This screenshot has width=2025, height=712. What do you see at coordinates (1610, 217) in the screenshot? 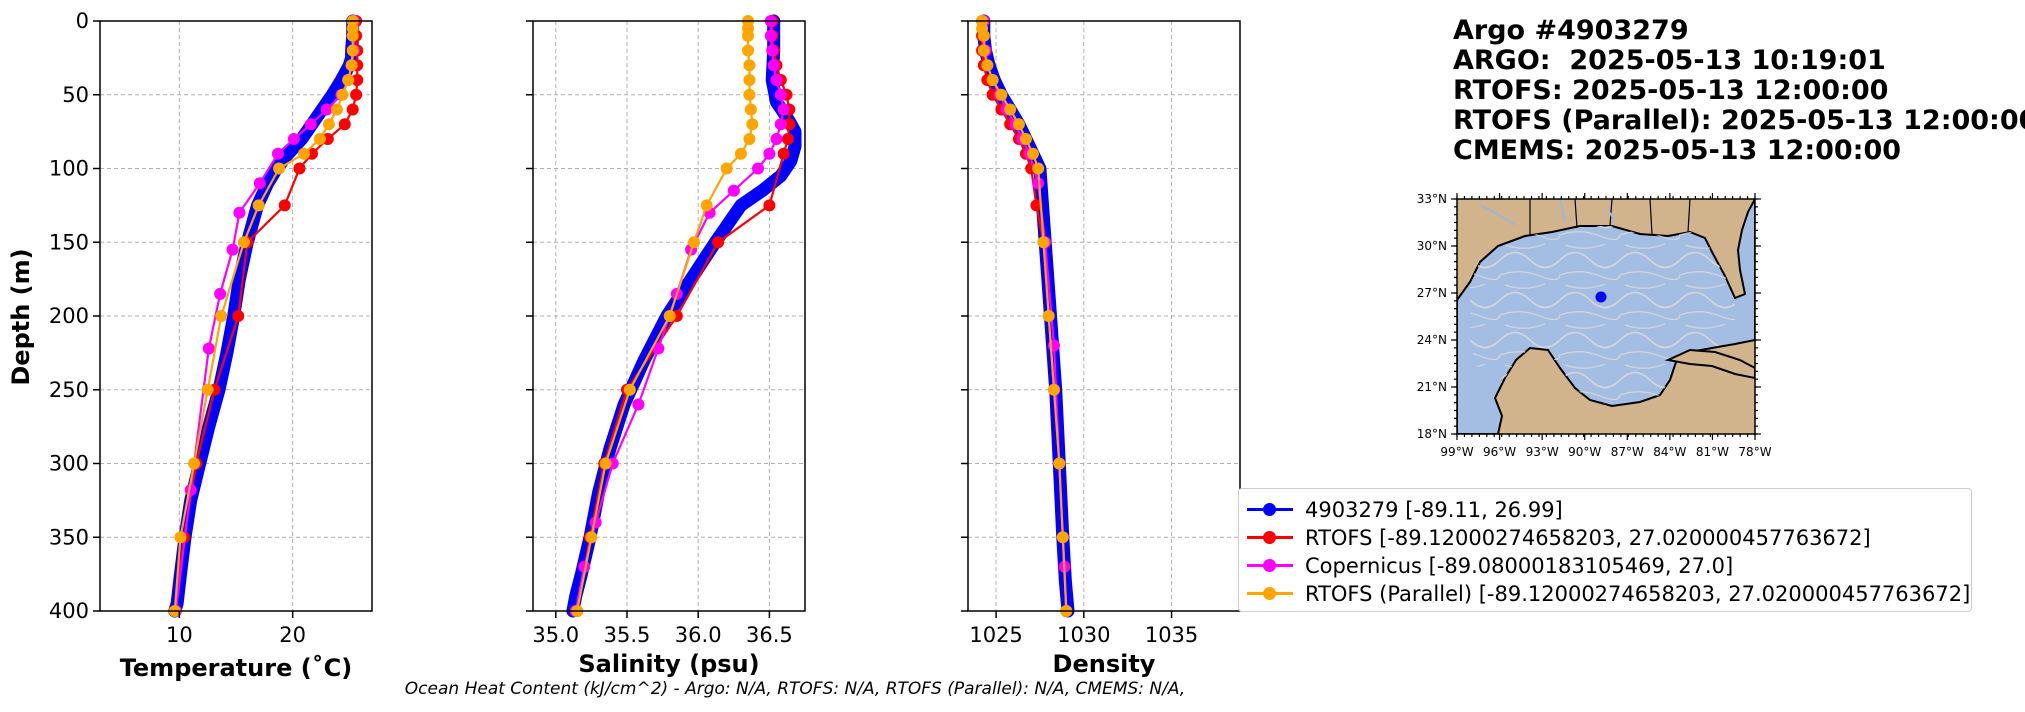
I see `state-borders` at bounding box center [1610, 217].